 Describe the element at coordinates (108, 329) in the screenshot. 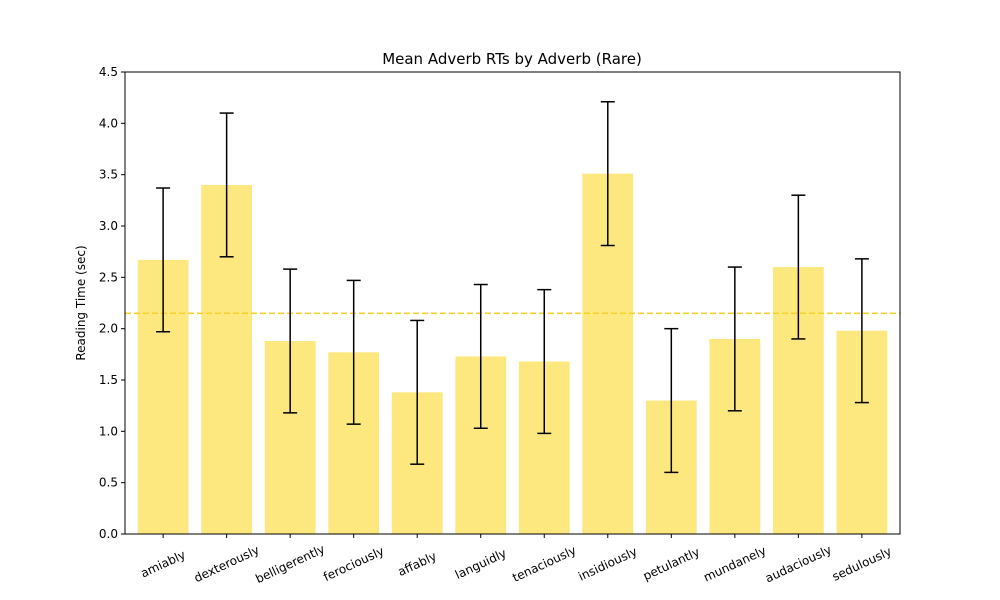

I see `y-tick-label: 2.0` at that location.